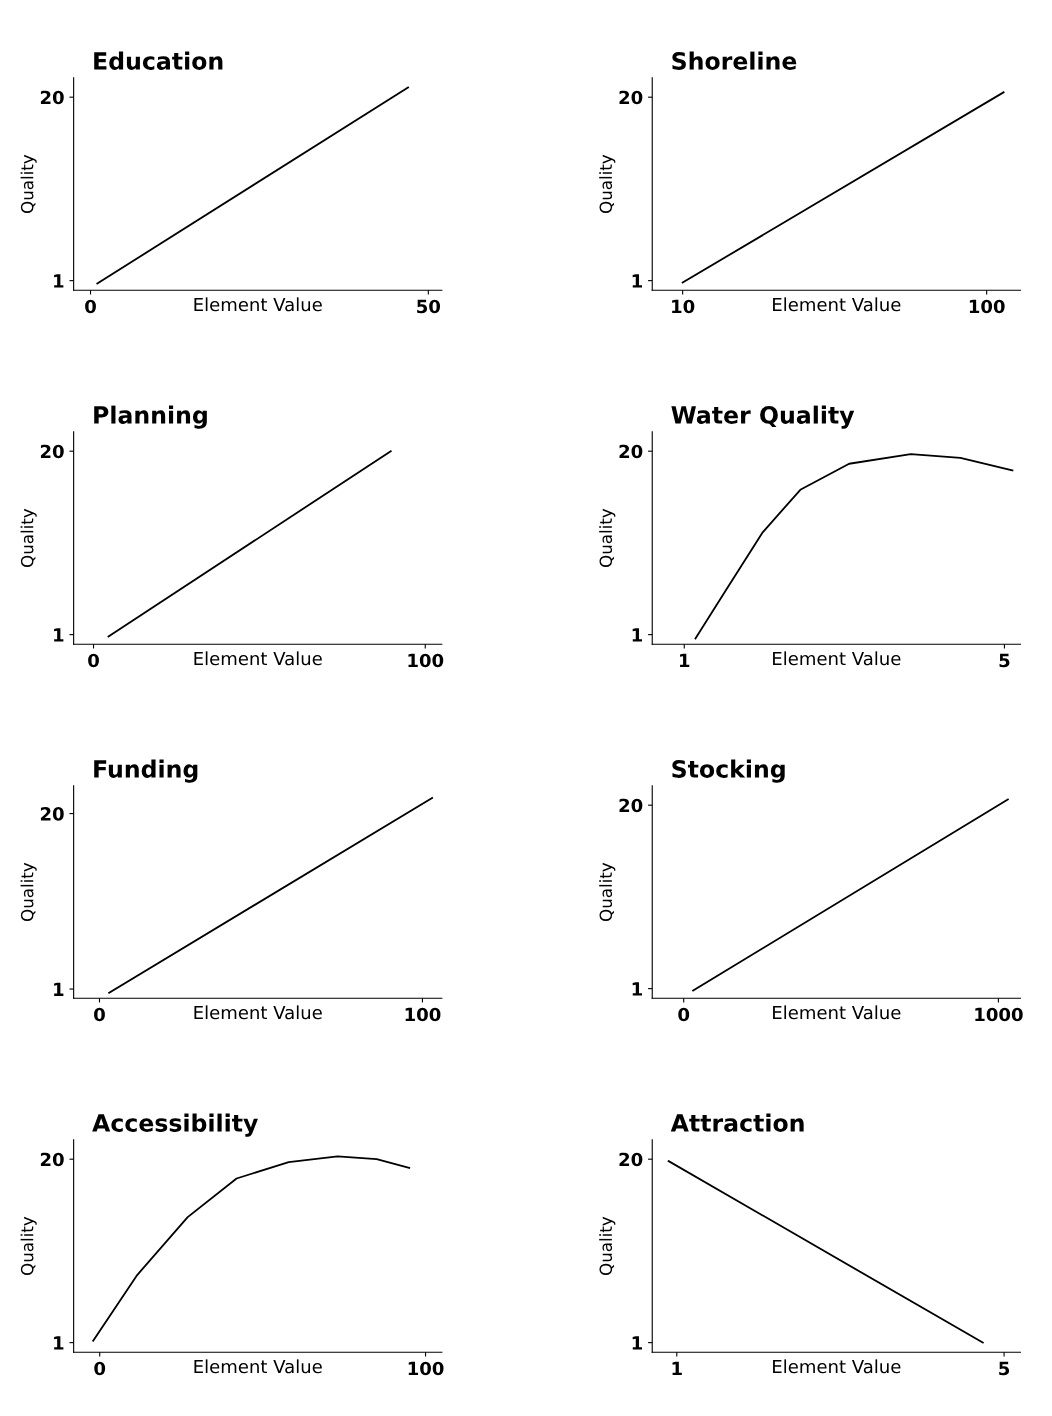  Describe the element at coordinates (999, 1014) in the screenshot. I see `x-tick-label: 1000` at that location.